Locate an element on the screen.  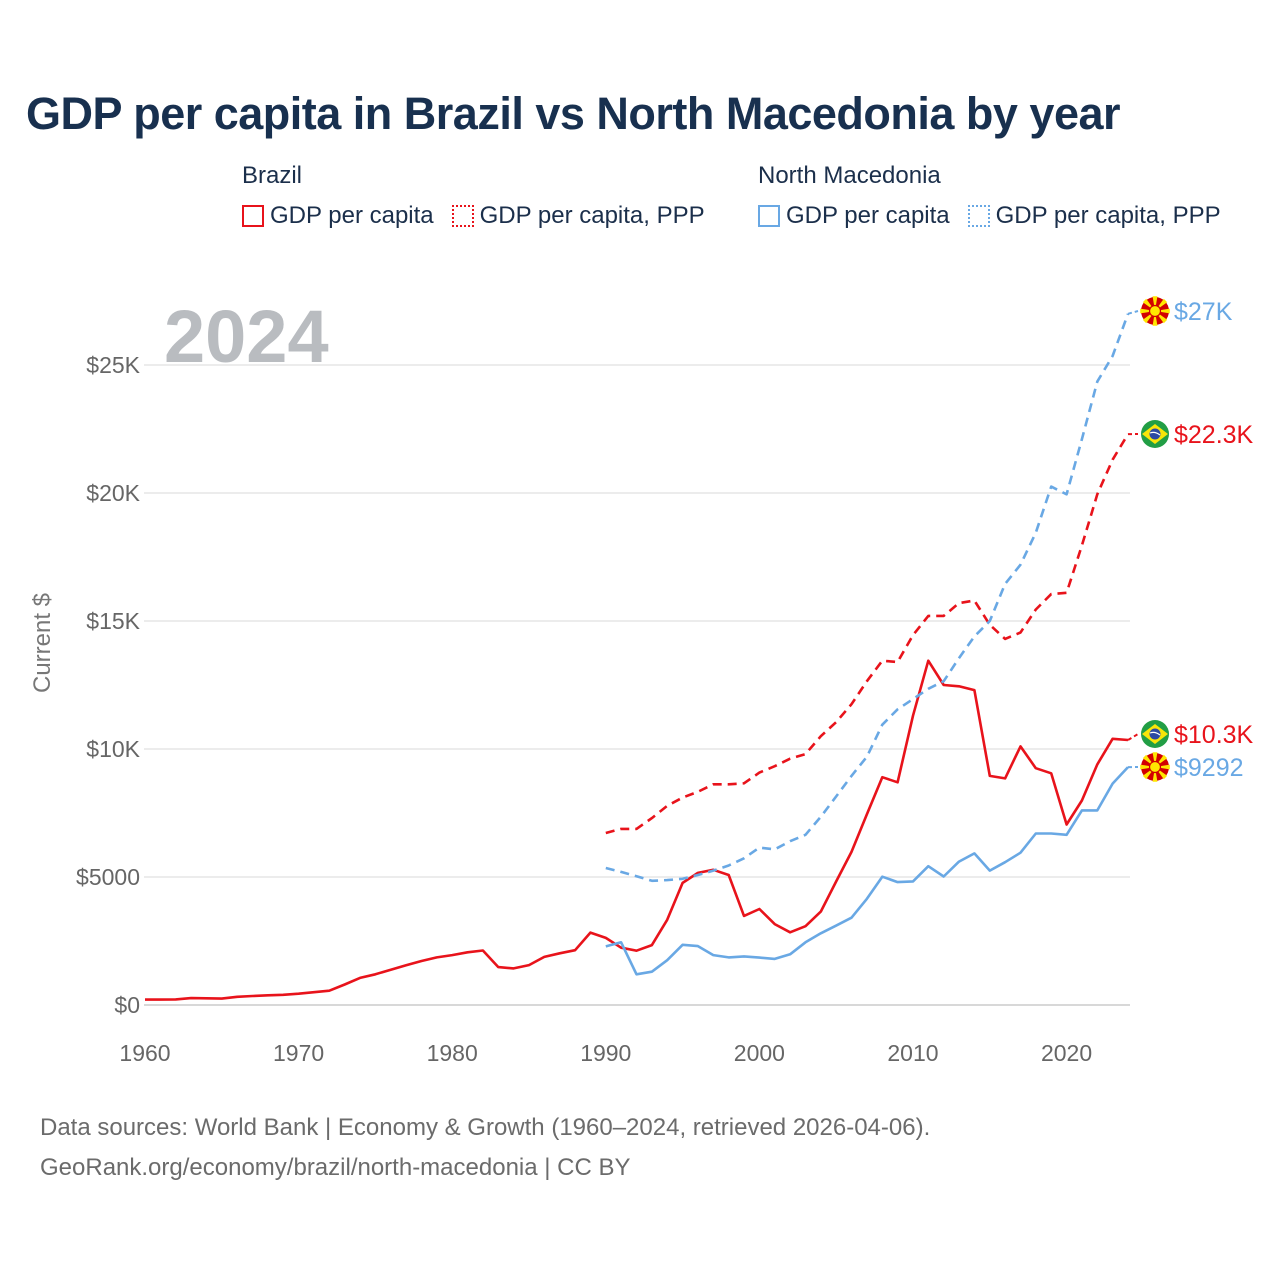
x-tick-label: 1990 is located at coordinates (605, 1053).